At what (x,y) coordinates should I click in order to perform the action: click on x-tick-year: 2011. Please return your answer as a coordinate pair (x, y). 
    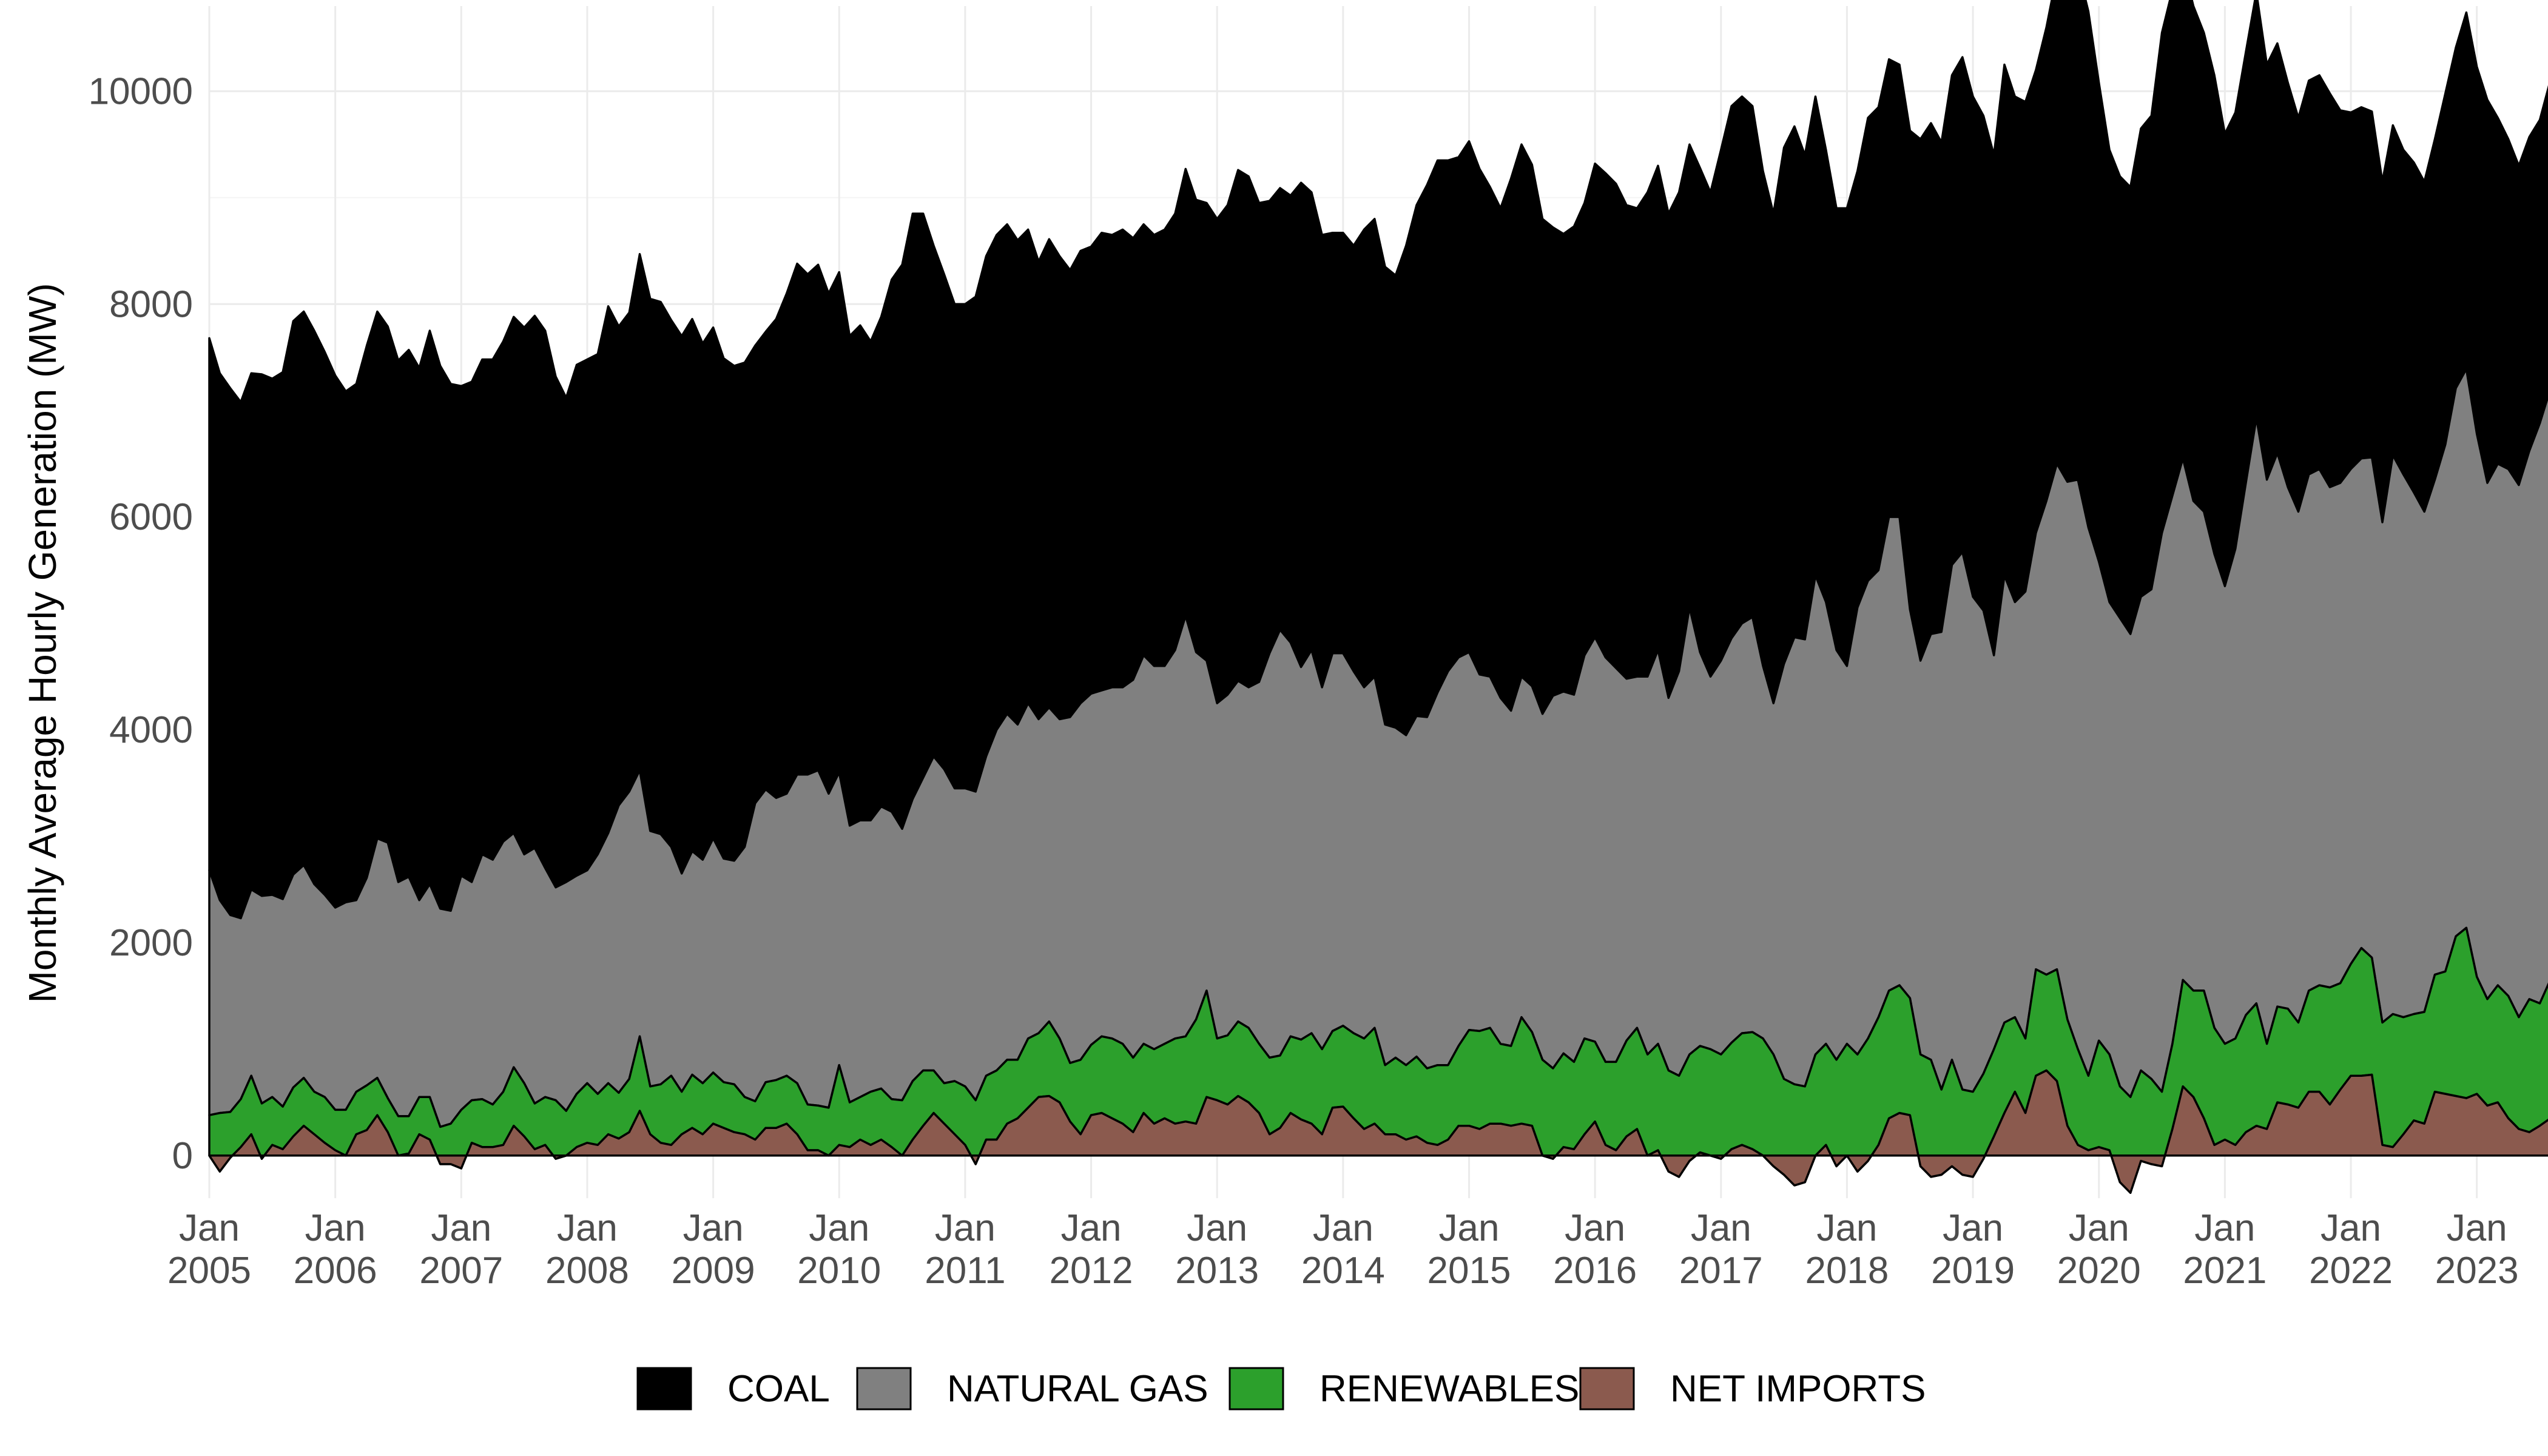
    Looking at the image, I should click on (965, 1271).